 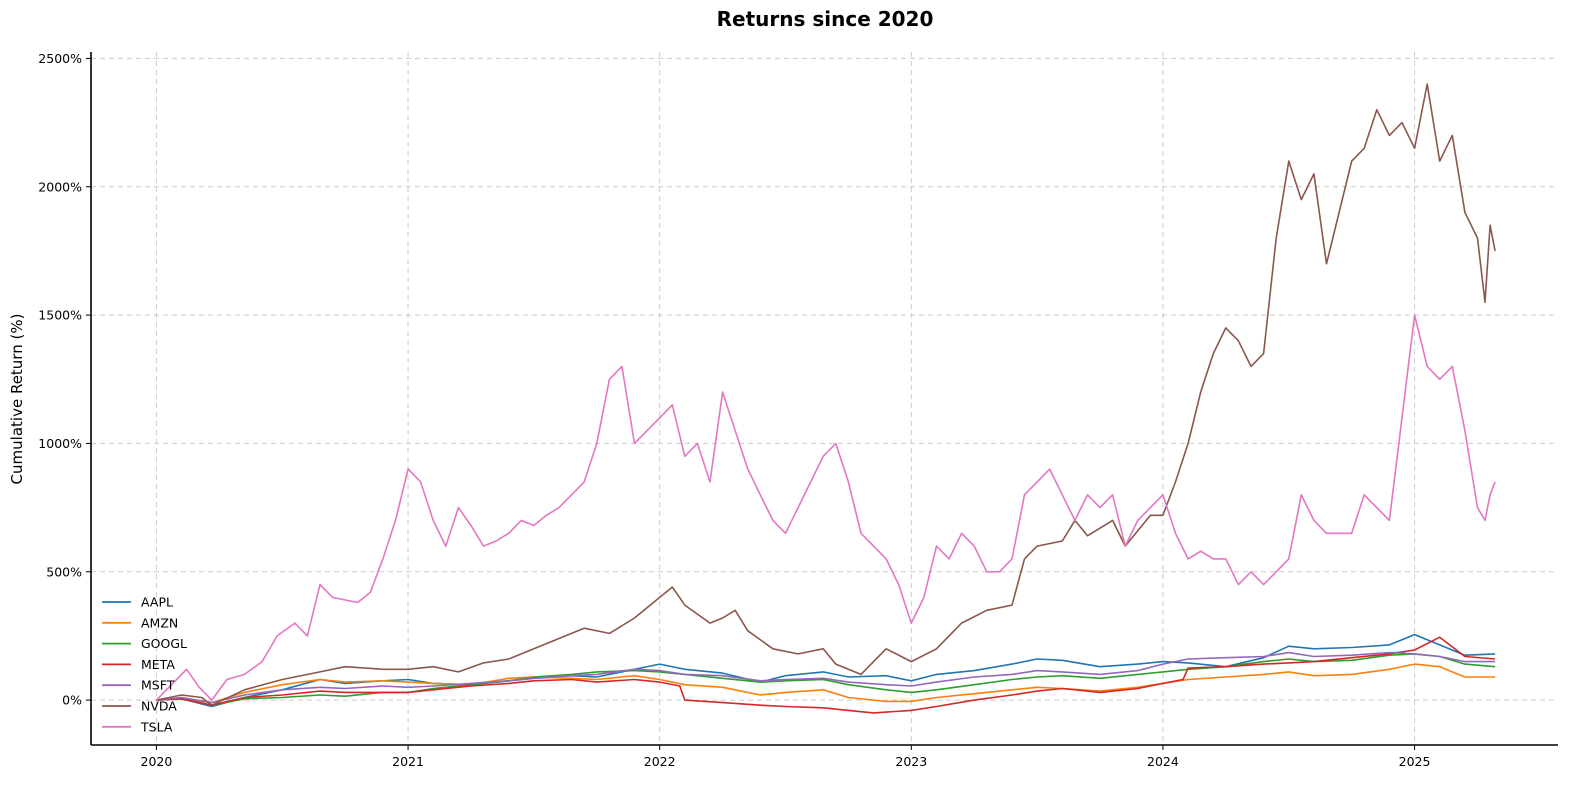 What do you see at coordinates (156, 726) in the screenshot?
I see `legend-label: TSLA` at bounding box center [156, 726].